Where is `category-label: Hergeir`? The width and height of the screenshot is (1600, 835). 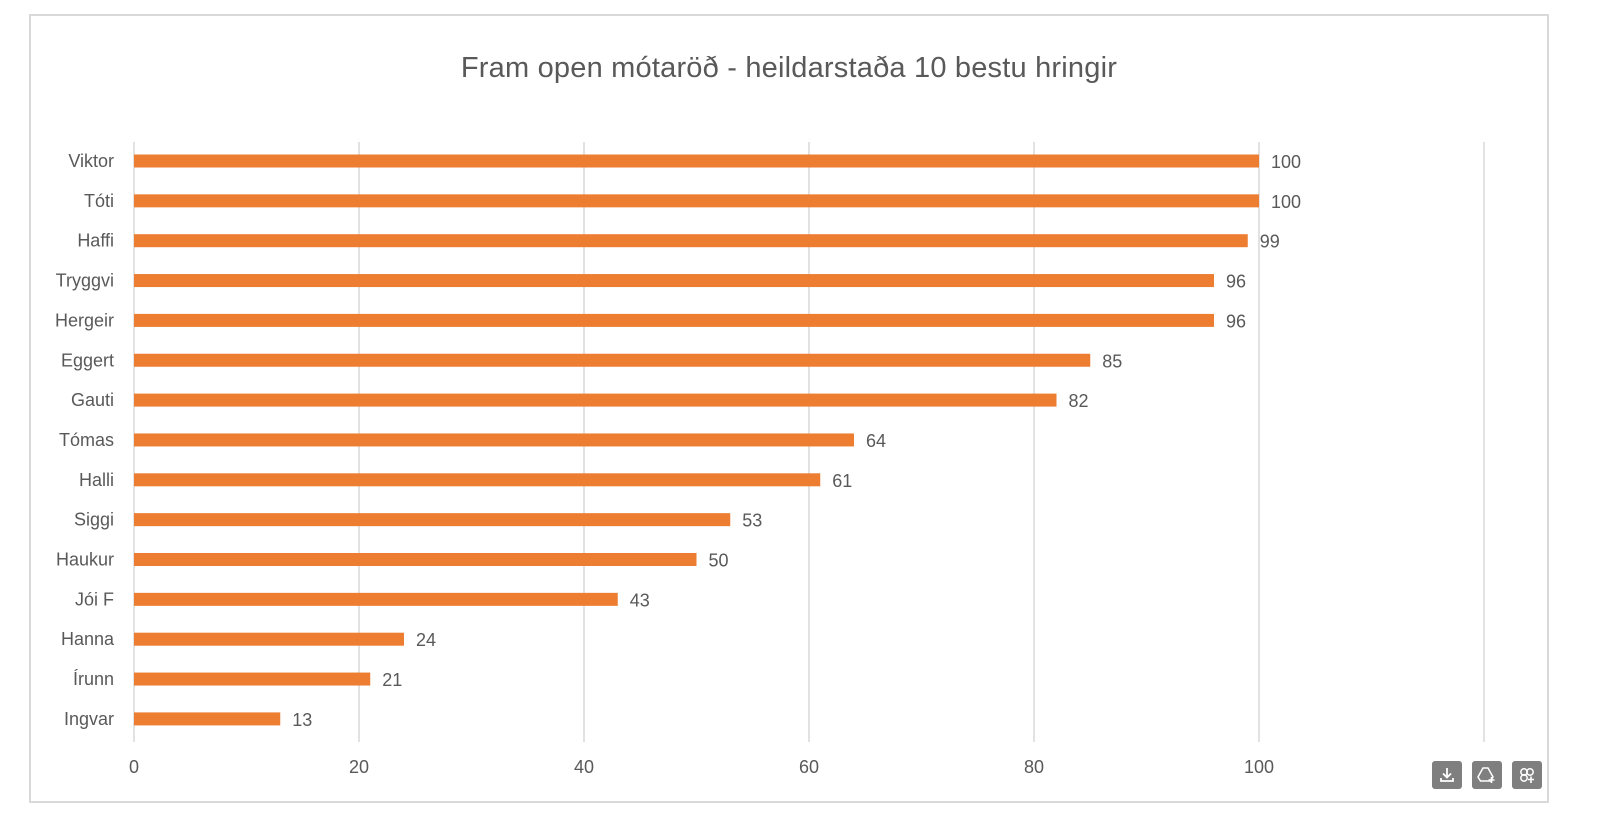 category-label: Hergeir is located at coordinates (84, 320).